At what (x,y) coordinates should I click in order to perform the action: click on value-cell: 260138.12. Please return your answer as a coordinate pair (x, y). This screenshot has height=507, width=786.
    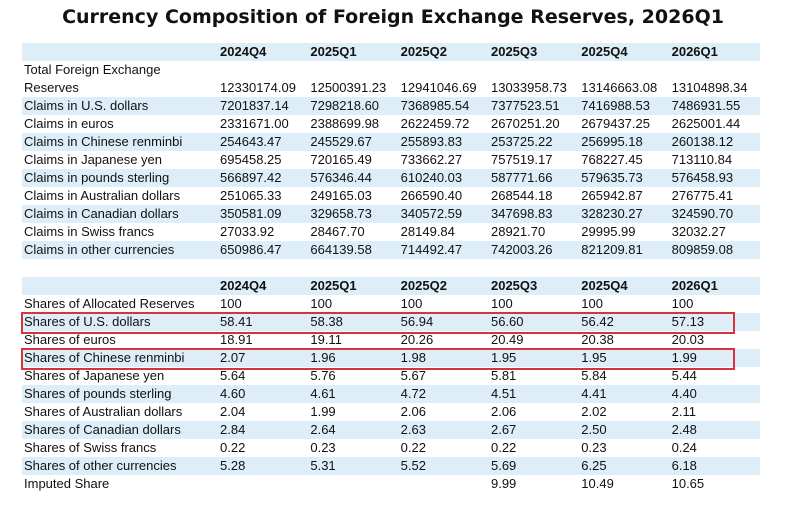
    Looking at the image, I should click on (714, 142).